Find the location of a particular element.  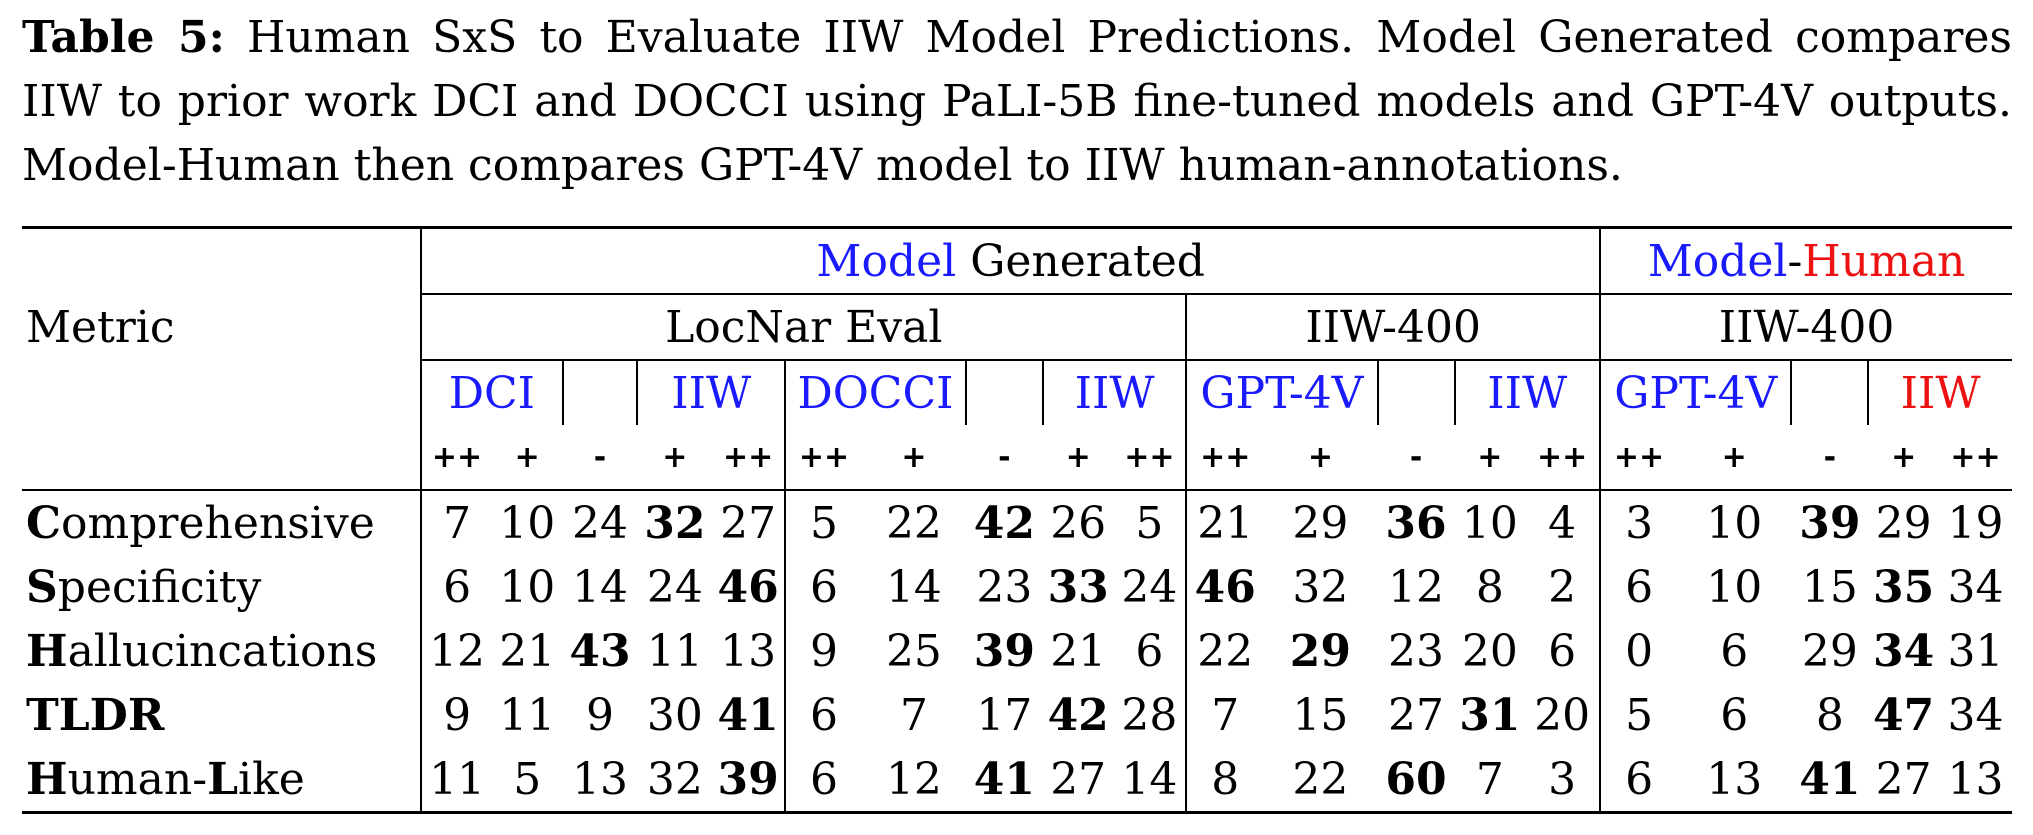

metric-name: Human-Like is located at coordinates (222, 780).